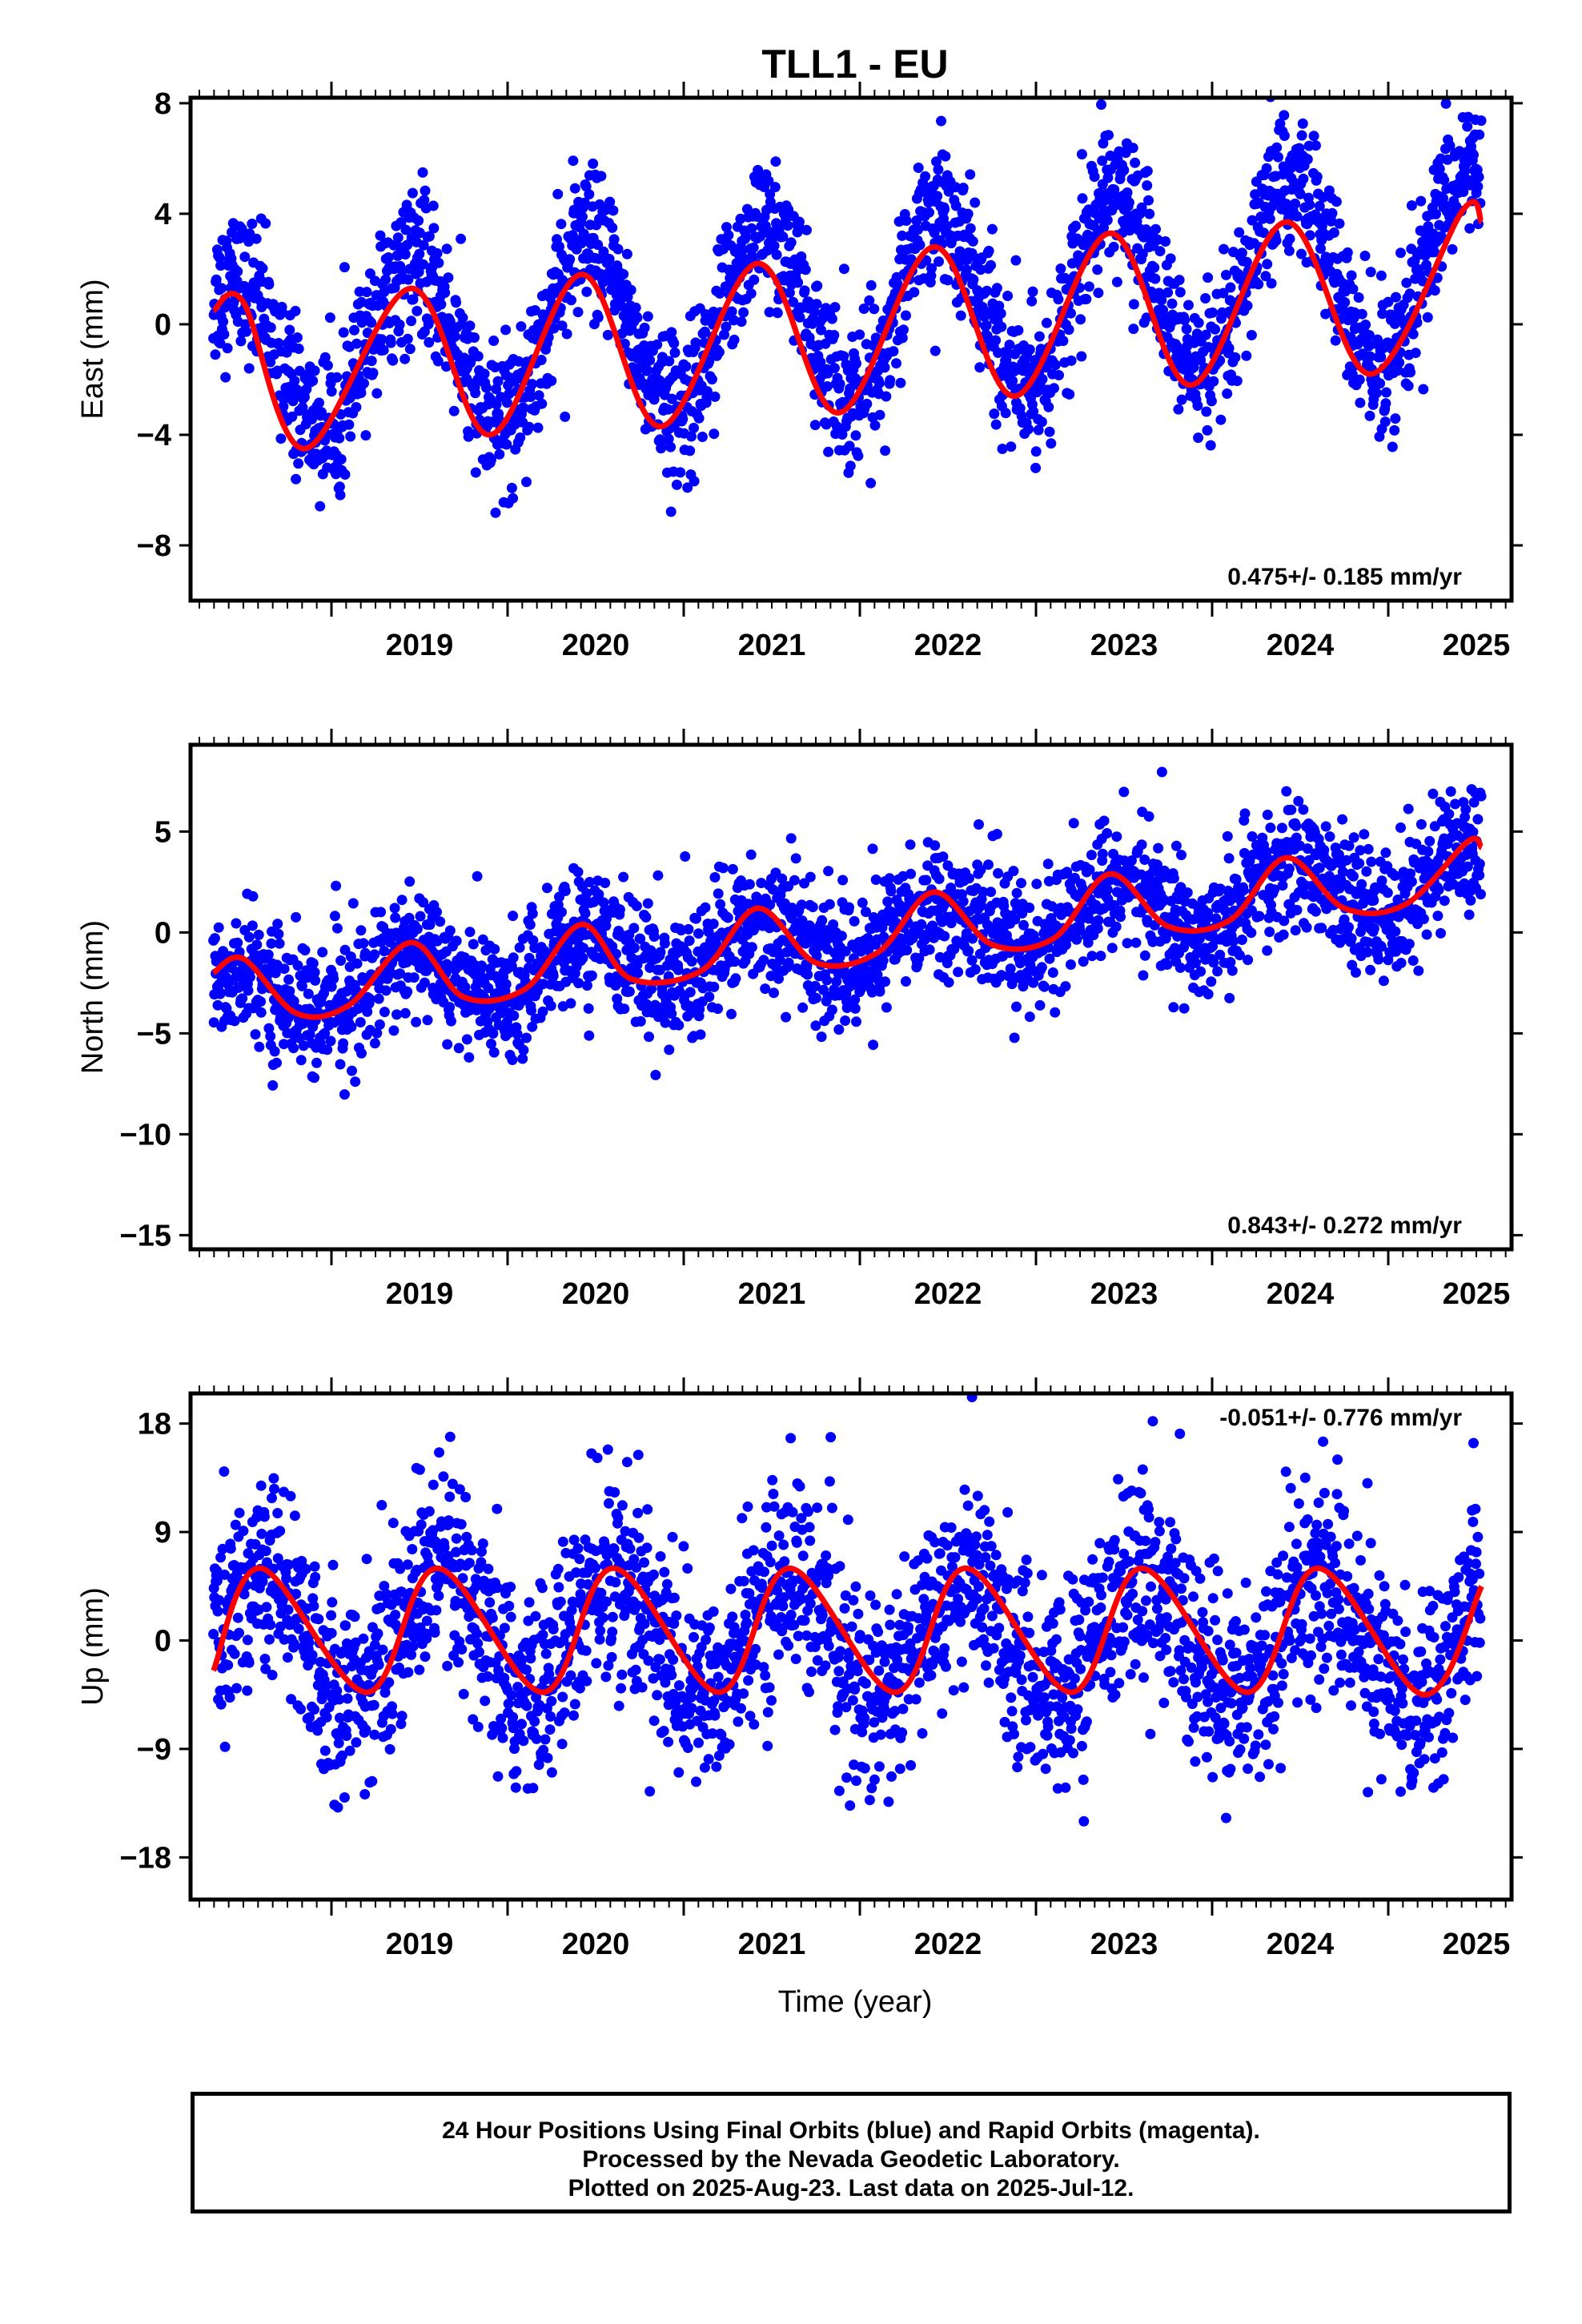 The width and height of the screenshot is (1582, 2324). What do you see at coordinates (163, 325) in the screenshot?
I see `y-tick-label: 0` at bounding box center [163, 325].